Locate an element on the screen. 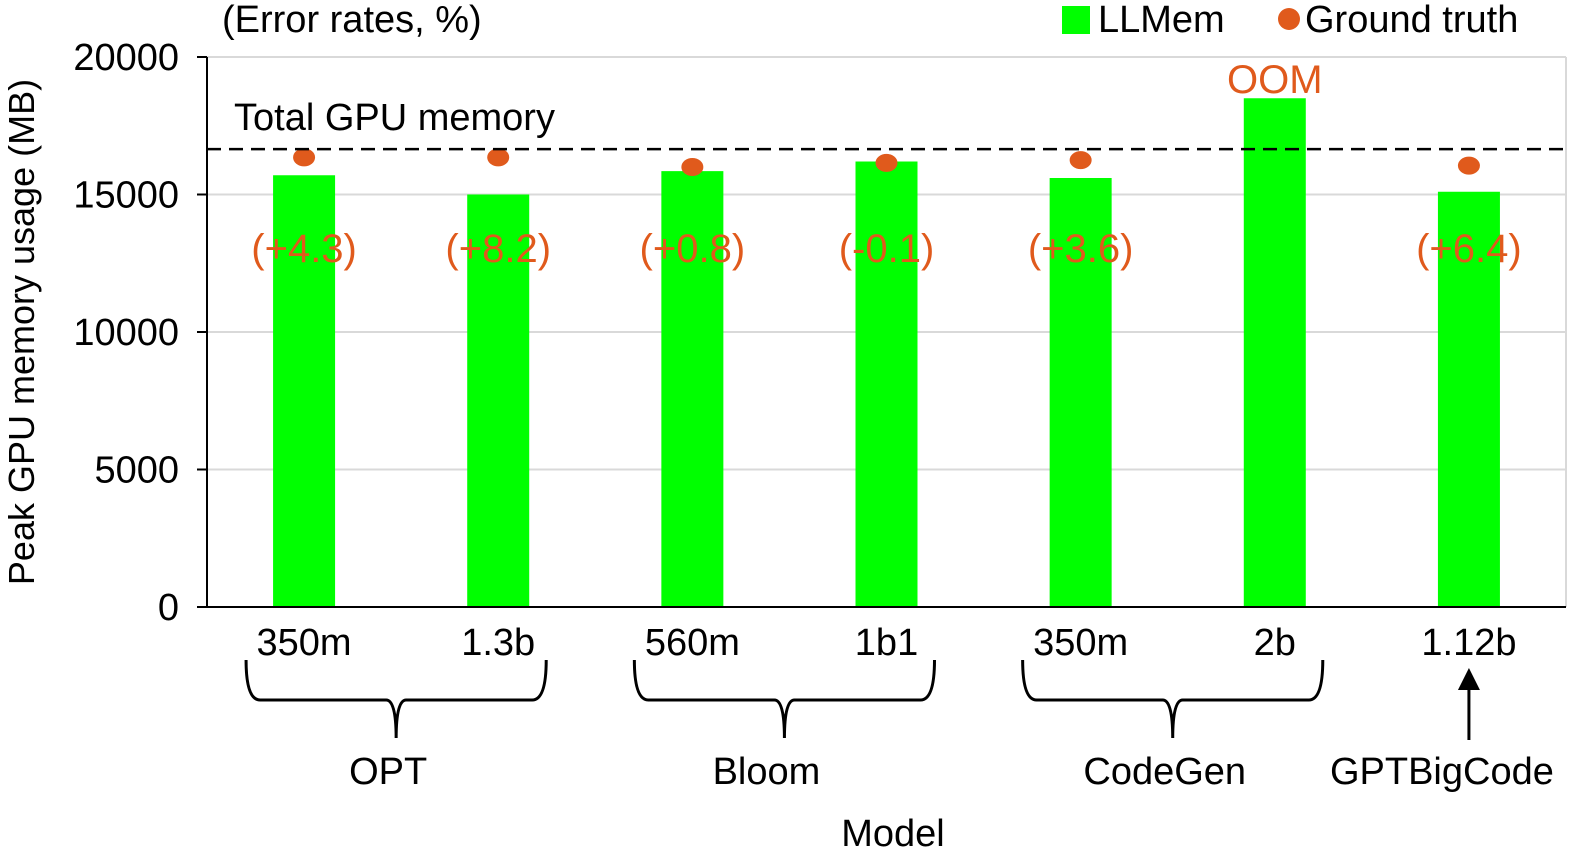 The height and width of the screenshot is (854, 1576). x-tick-label: 1.3b is located at coordinates (498, 643).